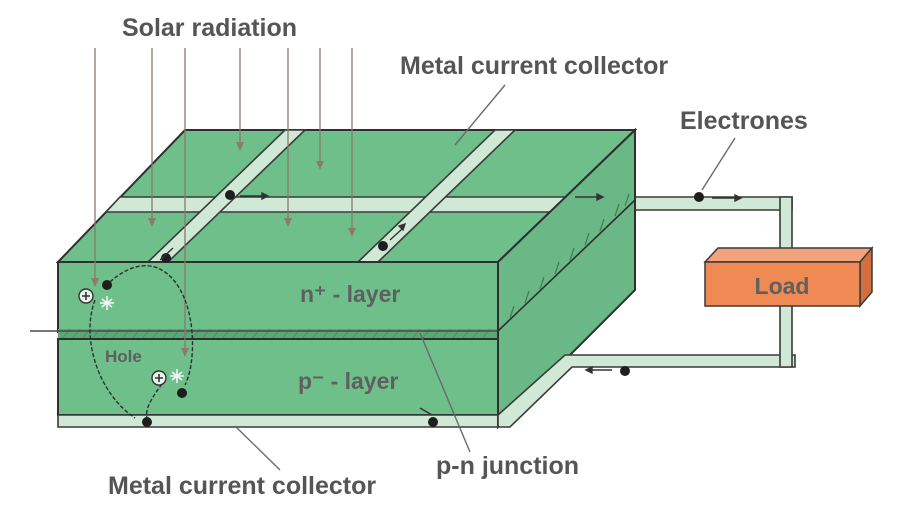 Image resolution: width=907 pixels, height=513 pixels. What do you see at coordinates (107, 303) in the screenshot?
I see `recombination-star-icon-upper` at bounding box center [107, 303].